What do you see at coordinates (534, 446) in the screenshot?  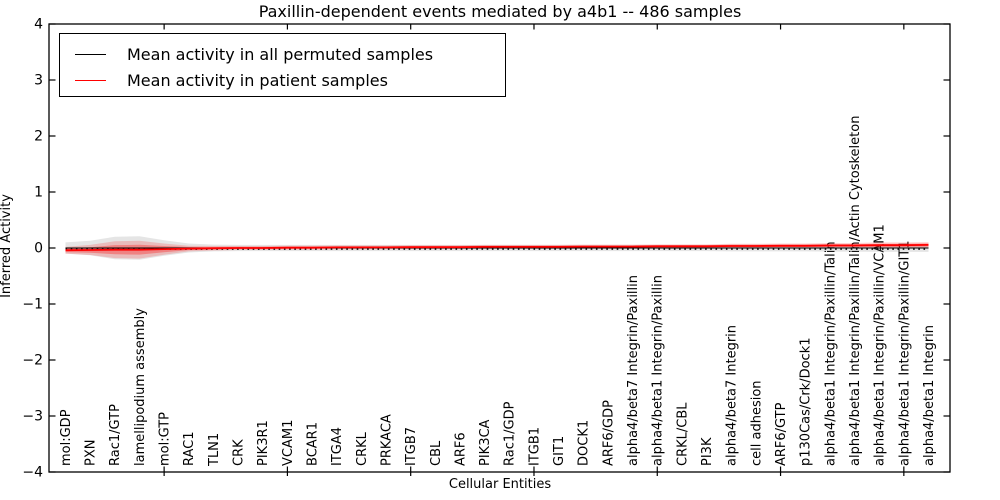 I see `x-tick-label: ITGB1` at bounding box center [534, 446].